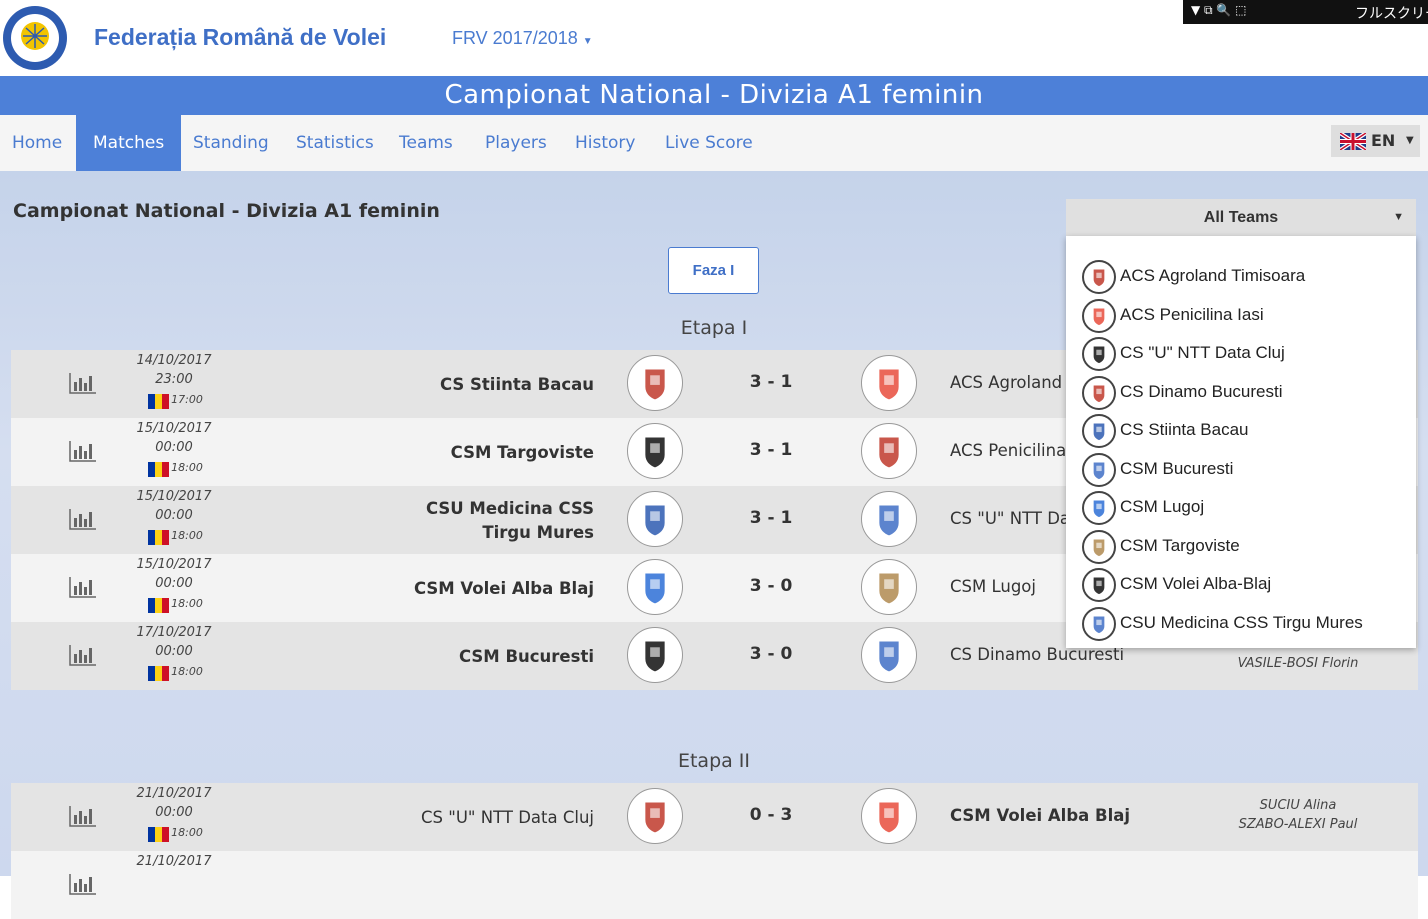 Image resolution: width=1428 pixels, height=919 pixels. I want to click on page-heading: Campionat National - Divizia A1 feminin, so click(226, 211).